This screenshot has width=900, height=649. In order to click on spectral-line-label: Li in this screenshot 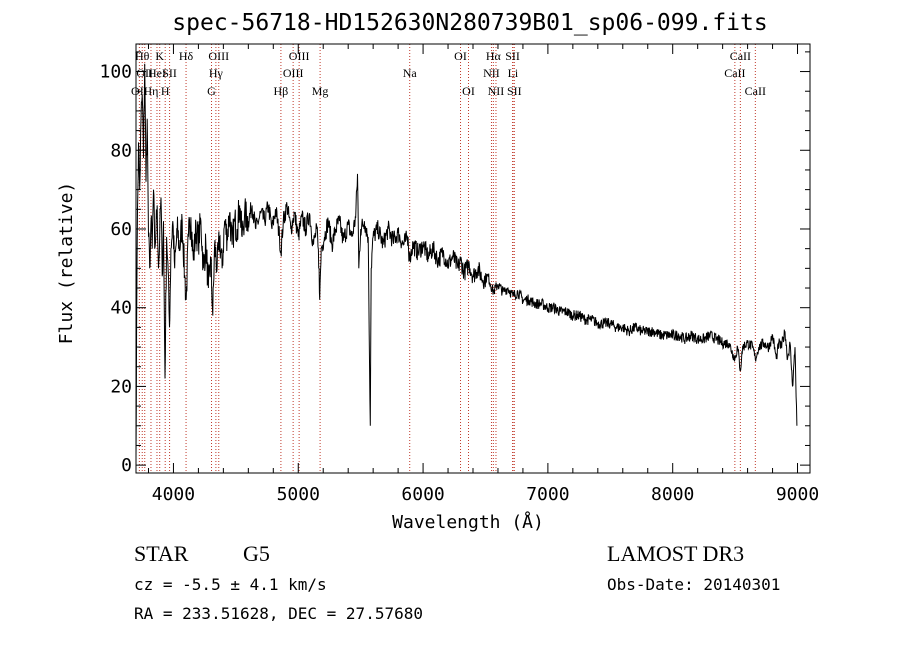, I will do `click(513, 73)`.